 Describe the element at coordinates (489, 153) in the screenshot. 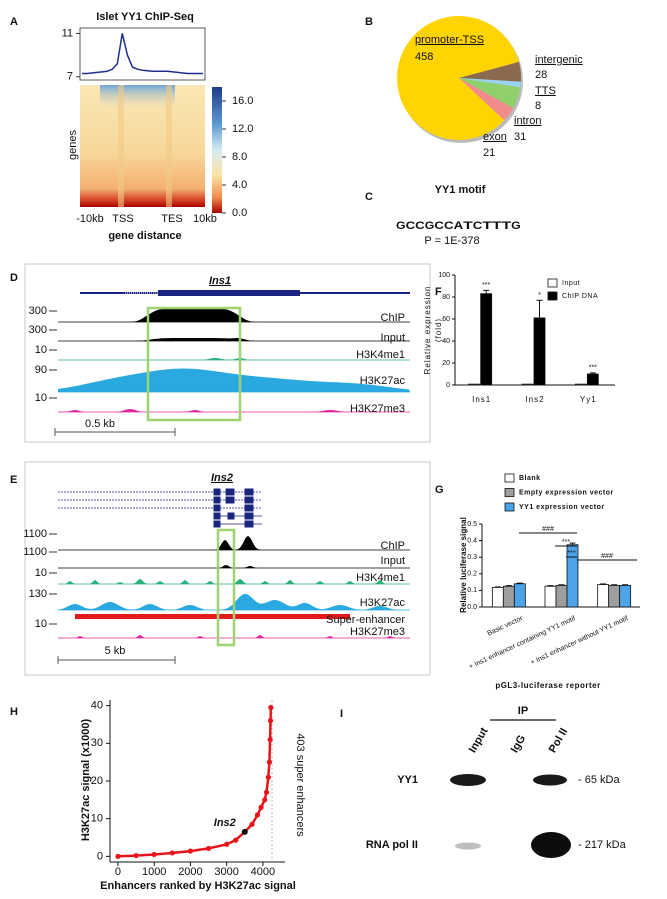

I see `slice-value: 21` at that location.